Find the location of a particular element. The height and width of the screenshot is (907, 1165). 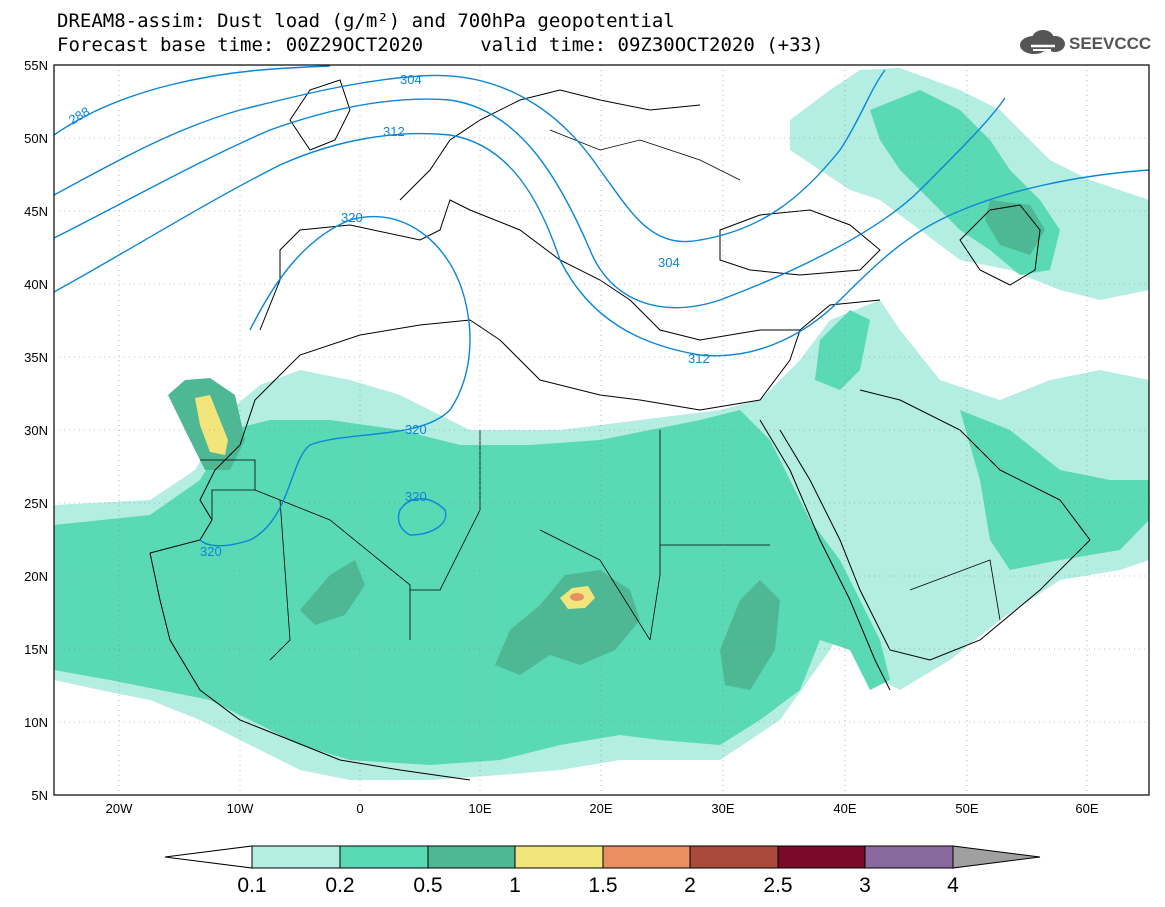

dust-patch-morocco-yellow is located at coordinates (211, 425).